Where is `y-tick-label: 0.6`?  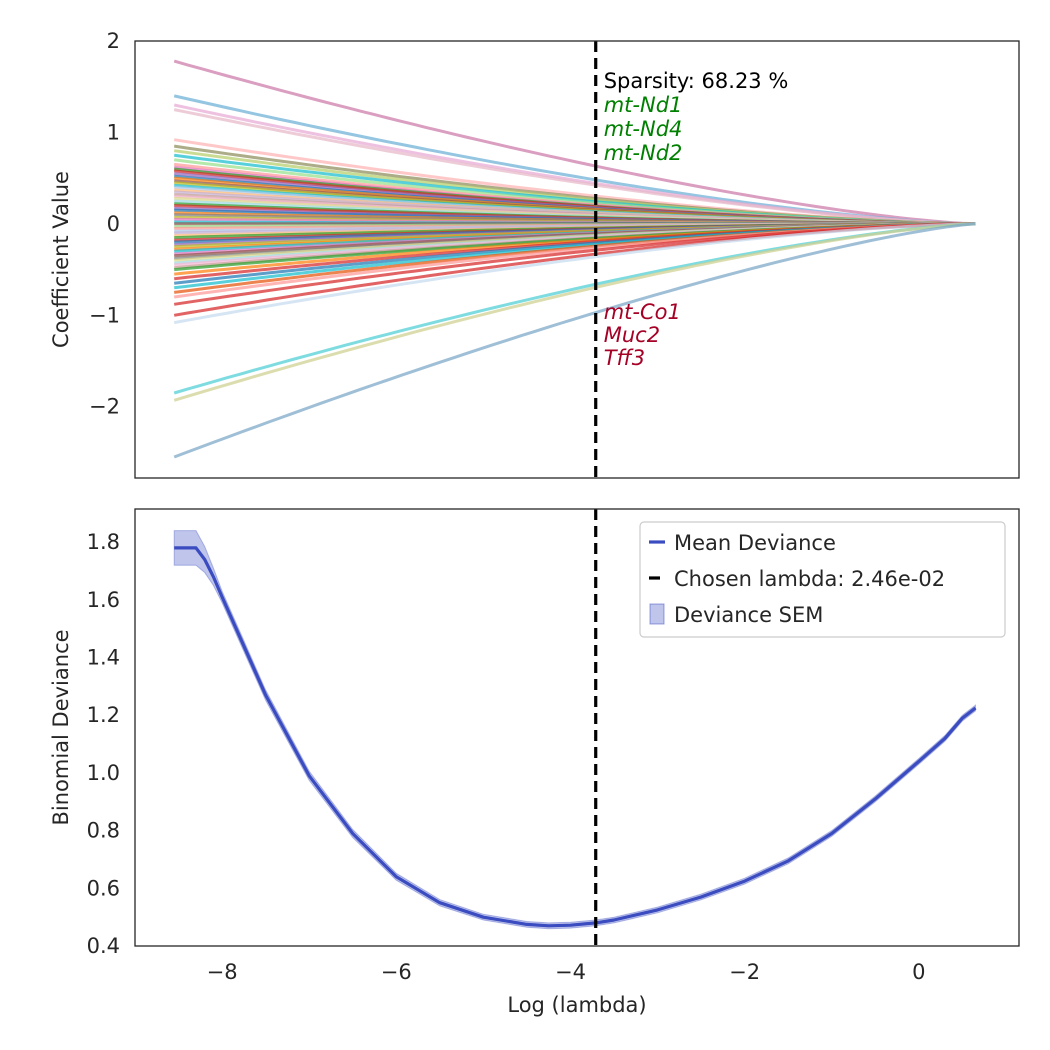 y-tick-label: 0.6 is located at coordinates (103, 888).